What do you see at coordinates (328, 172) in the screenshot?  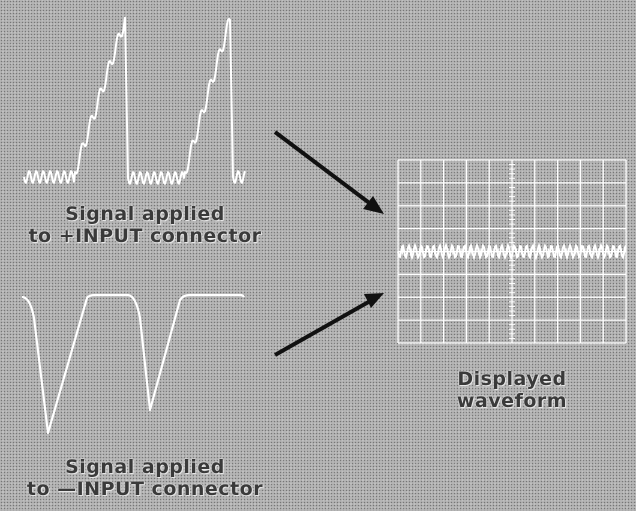 I see `arrow-top` at bounding box center [328, 172].